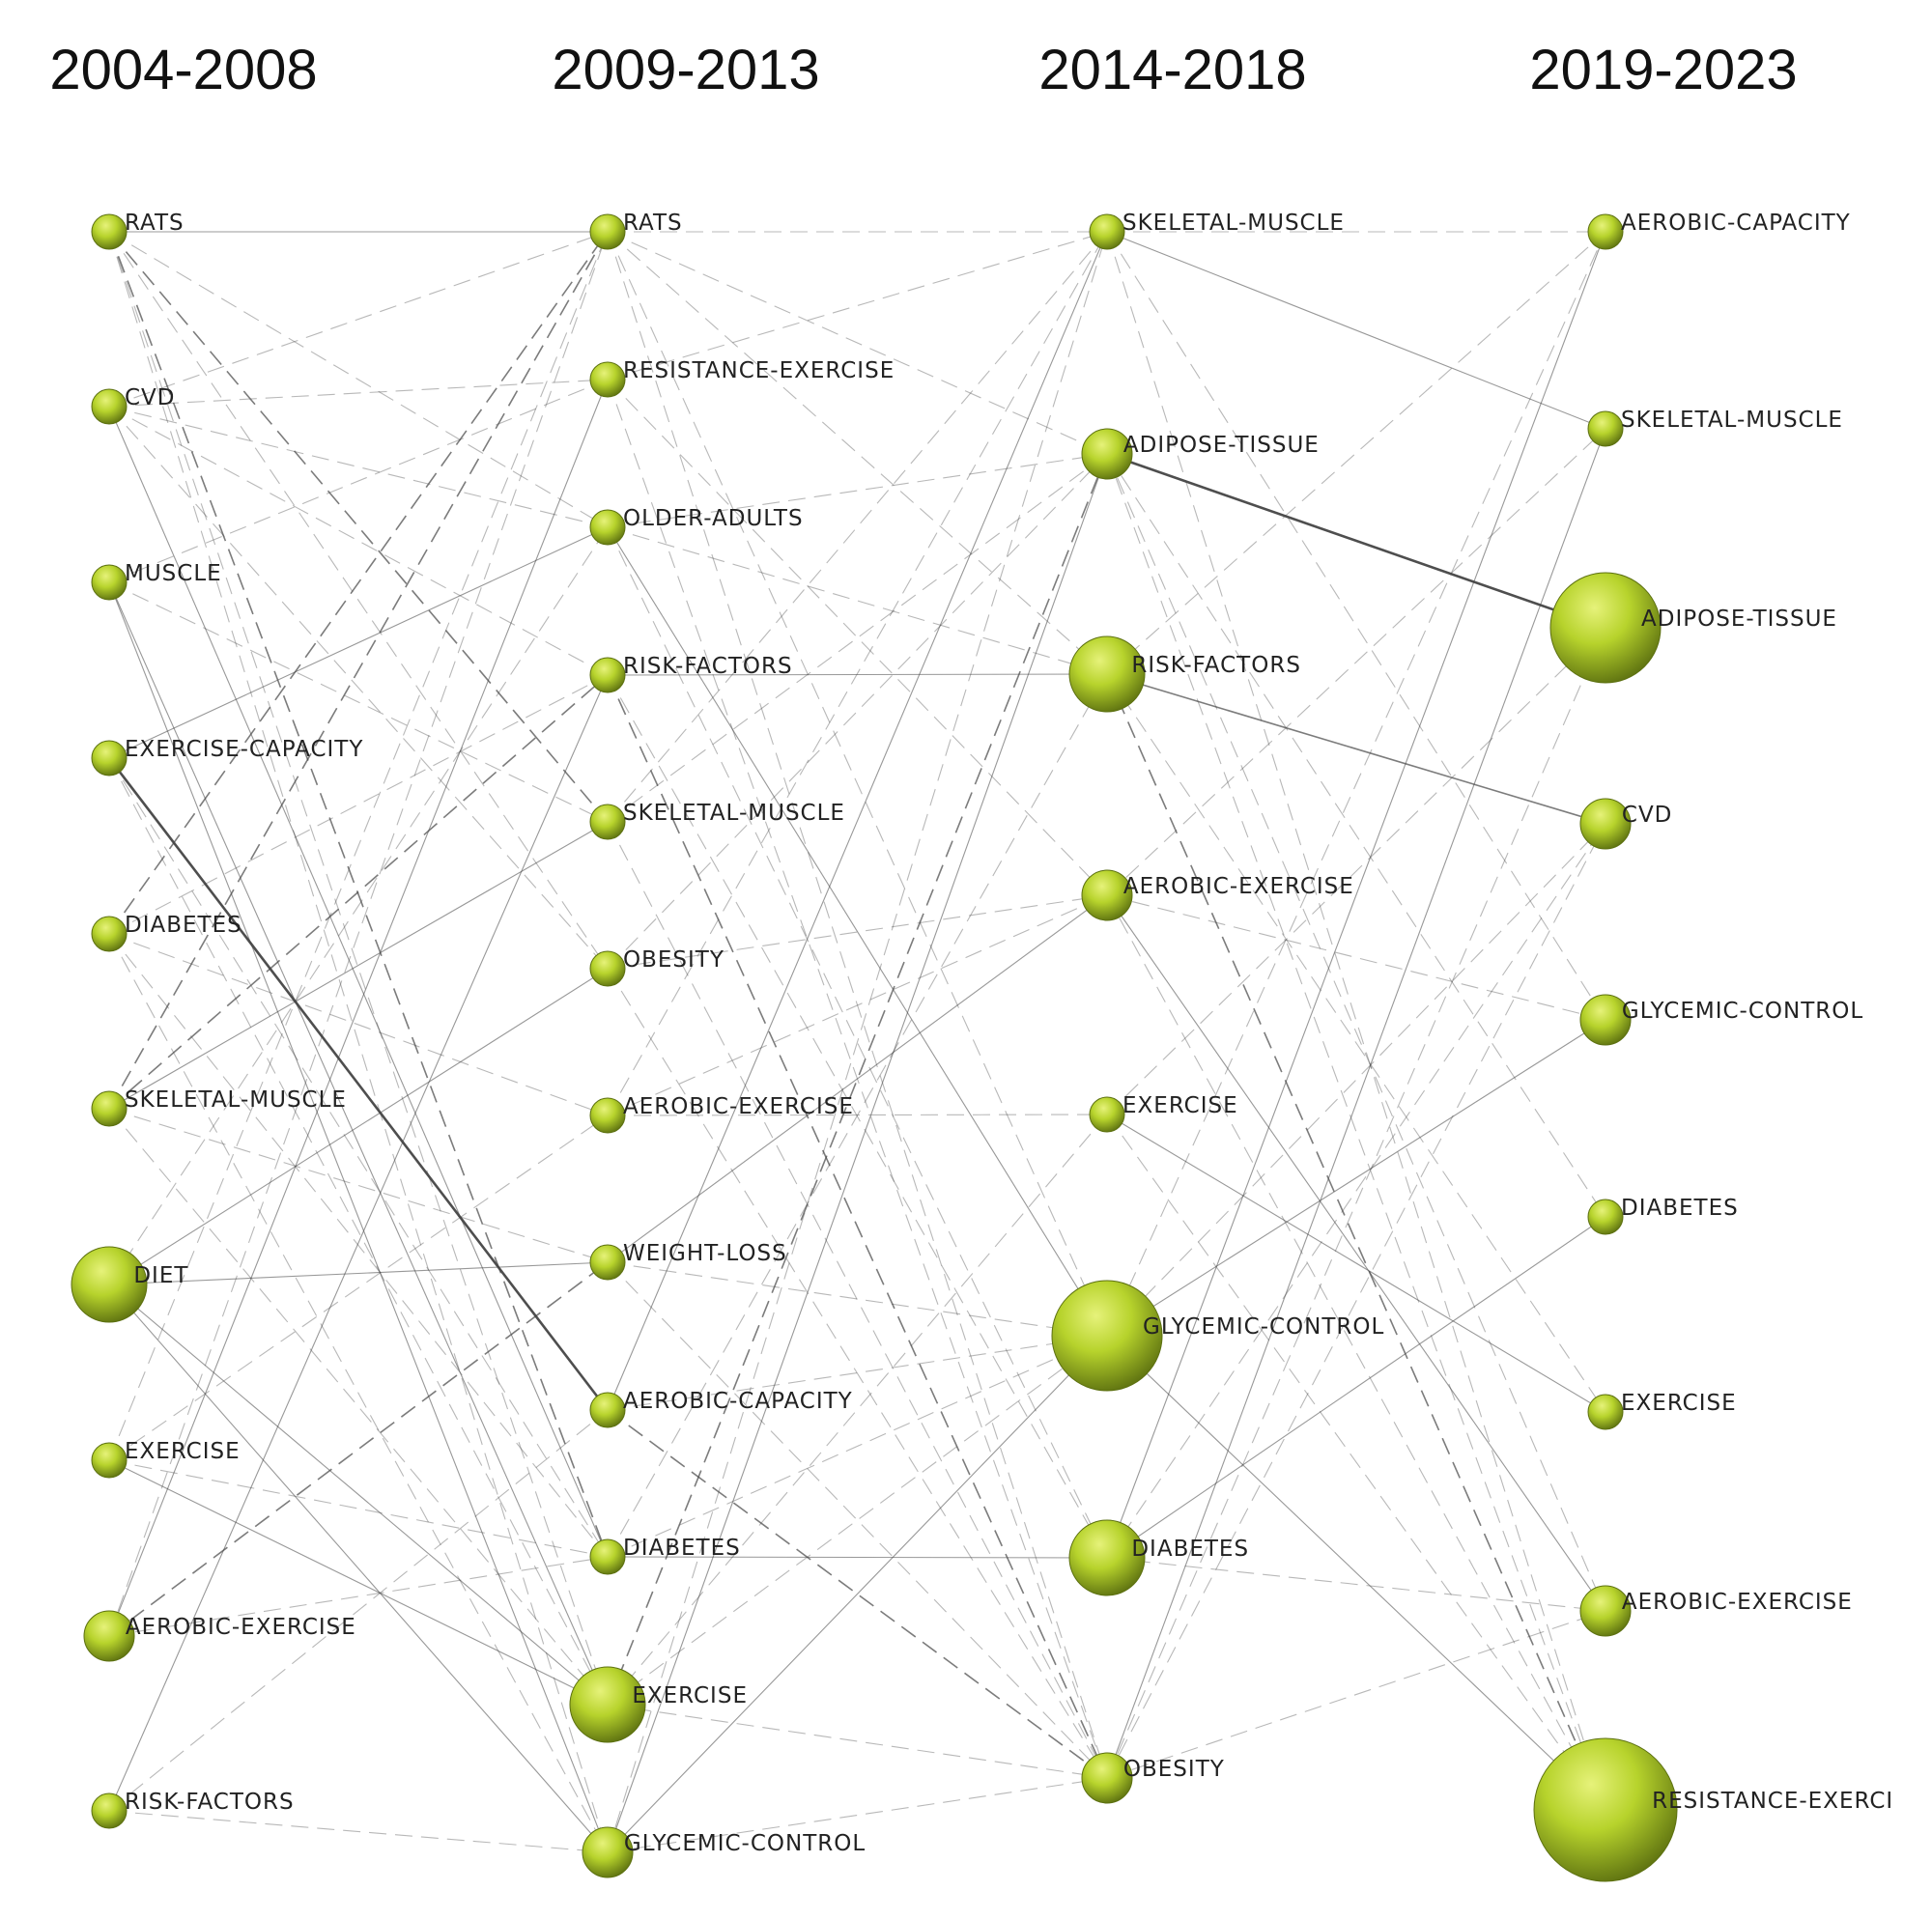 The height and width of the screenshot is (1919, 1932). Describe the element at coordinates (688, 1261) in the screenshot. I see `theme-node: WEIGHT-LOSS` at that location.